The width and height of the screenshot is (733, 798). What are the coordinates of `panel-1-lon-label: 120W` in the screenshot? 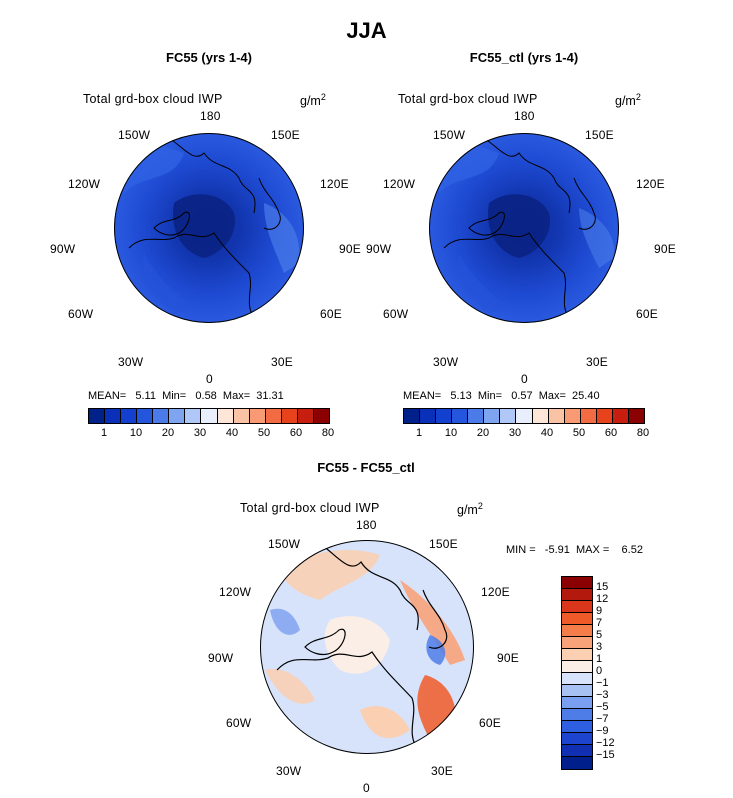 It's located at (84, 184).